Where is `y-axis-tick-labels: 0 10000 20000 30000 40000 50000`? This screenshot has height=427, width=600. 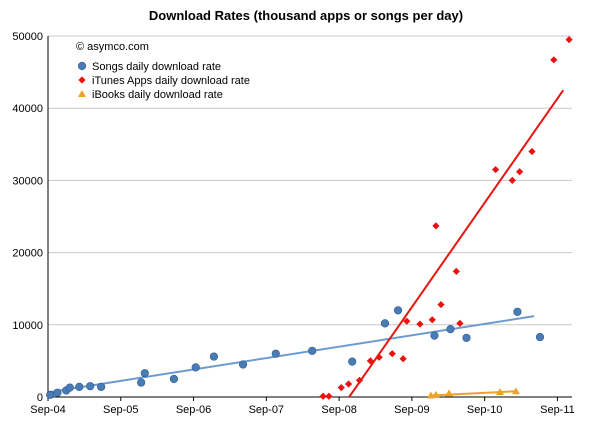 y-axis-tick-labels: 0 10000 20000 30000 40000 50000 is located at coordinates (27, 217).